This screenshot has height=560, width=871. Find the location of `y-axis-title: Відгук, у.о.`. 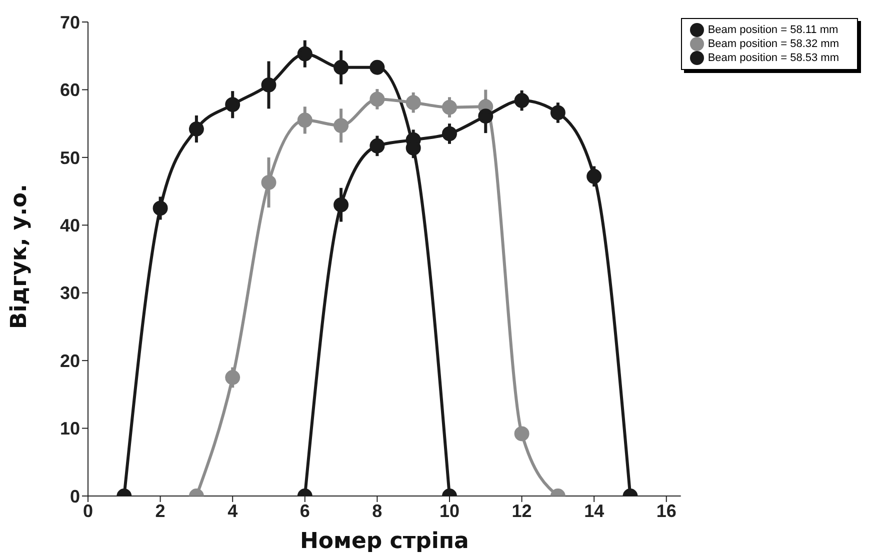

y-axis-title: Відгук, у.о. is located at coordinates (19, 256).